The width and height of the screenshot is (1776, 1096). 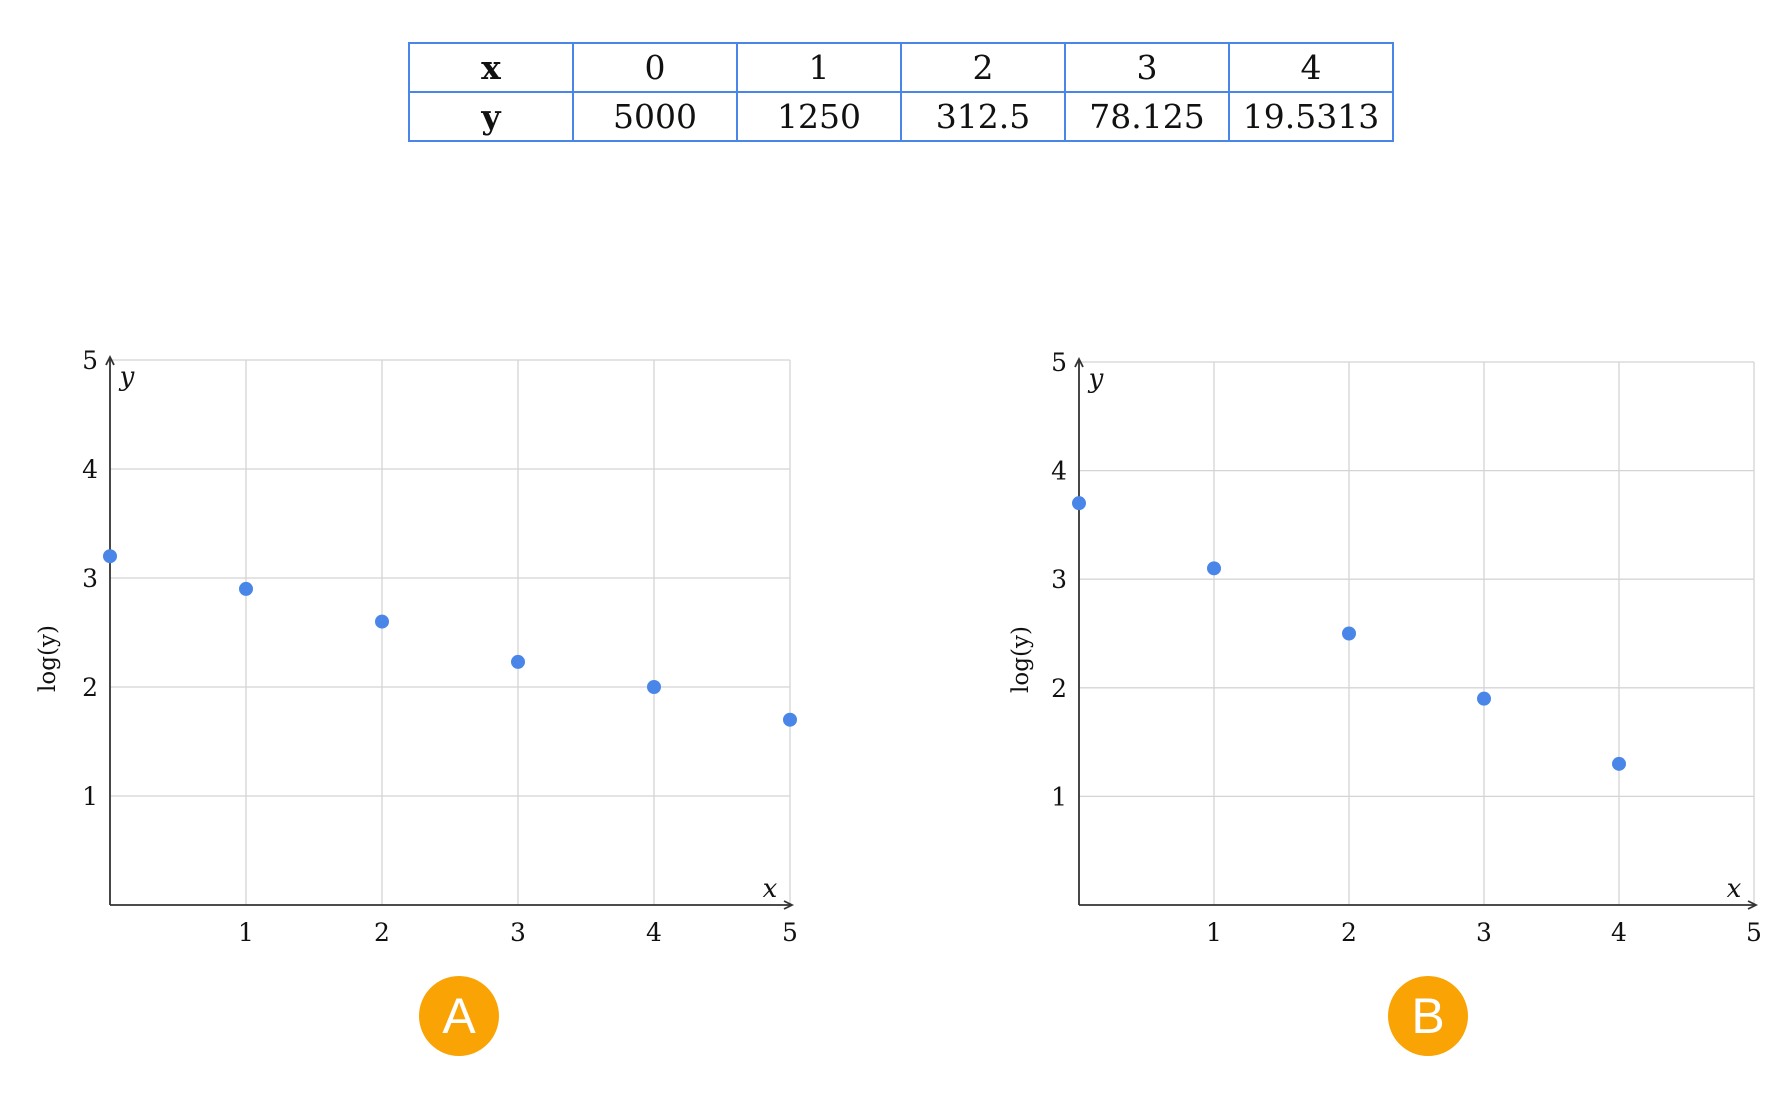 I want to click on table-row-y: y 5000 1250 312.5 78.125 19.5313, so click(x=901, y=116).